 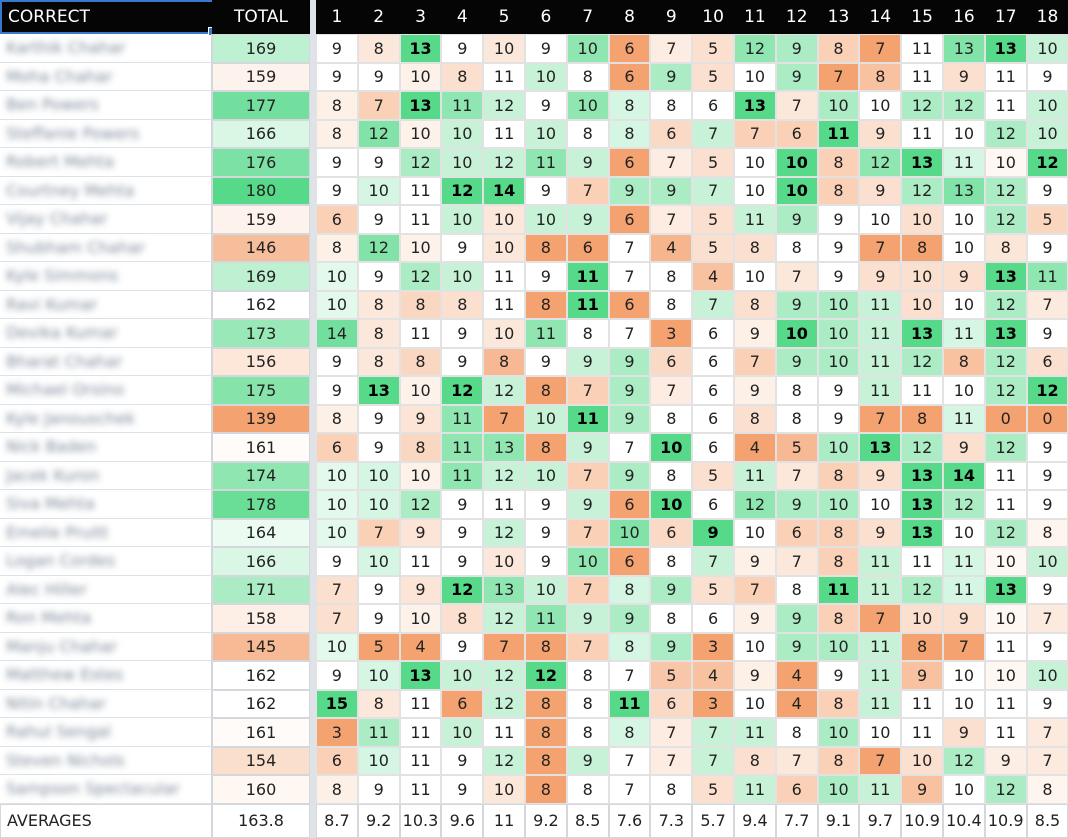 I want to click on header-total-cell: TOTAL, so click(x=261, y=17).